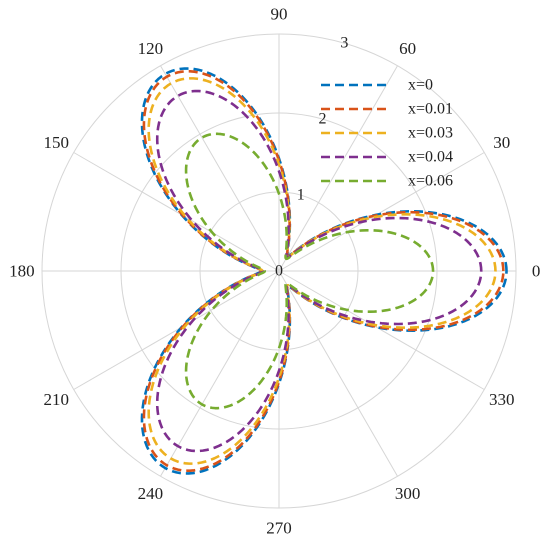 The height and width of the screenshot is (550, 546). Describe the element at coordinates (279, 13) in the screenshot. I see `angle-tick-label: 90` at that location.